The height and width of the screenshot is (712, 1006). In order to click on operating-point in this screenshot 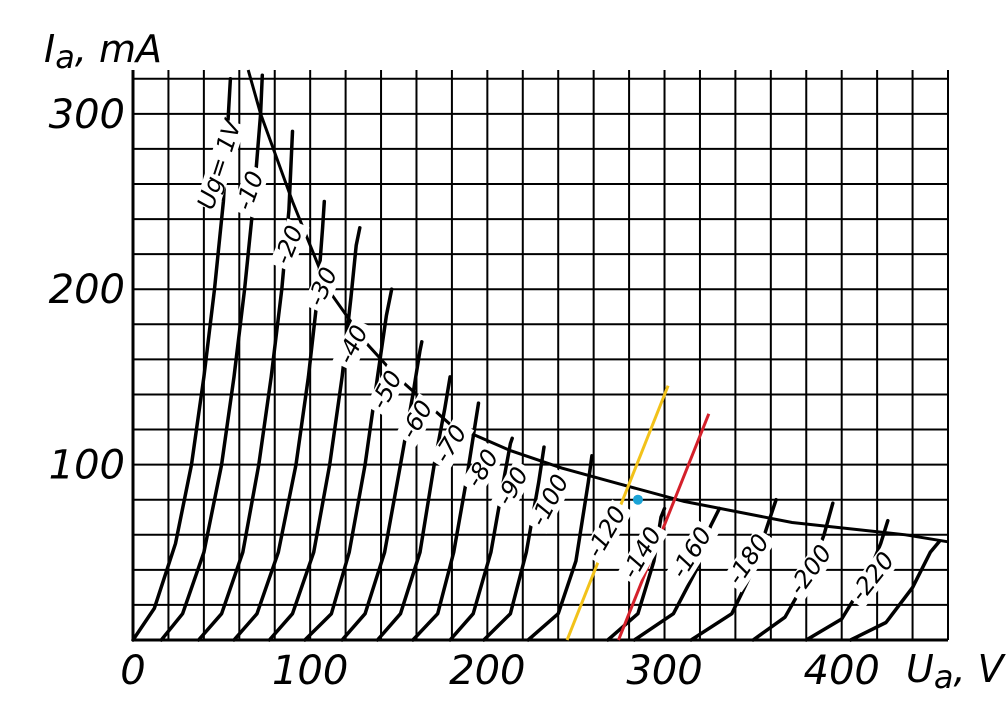, I will do `click(637, 499)`.